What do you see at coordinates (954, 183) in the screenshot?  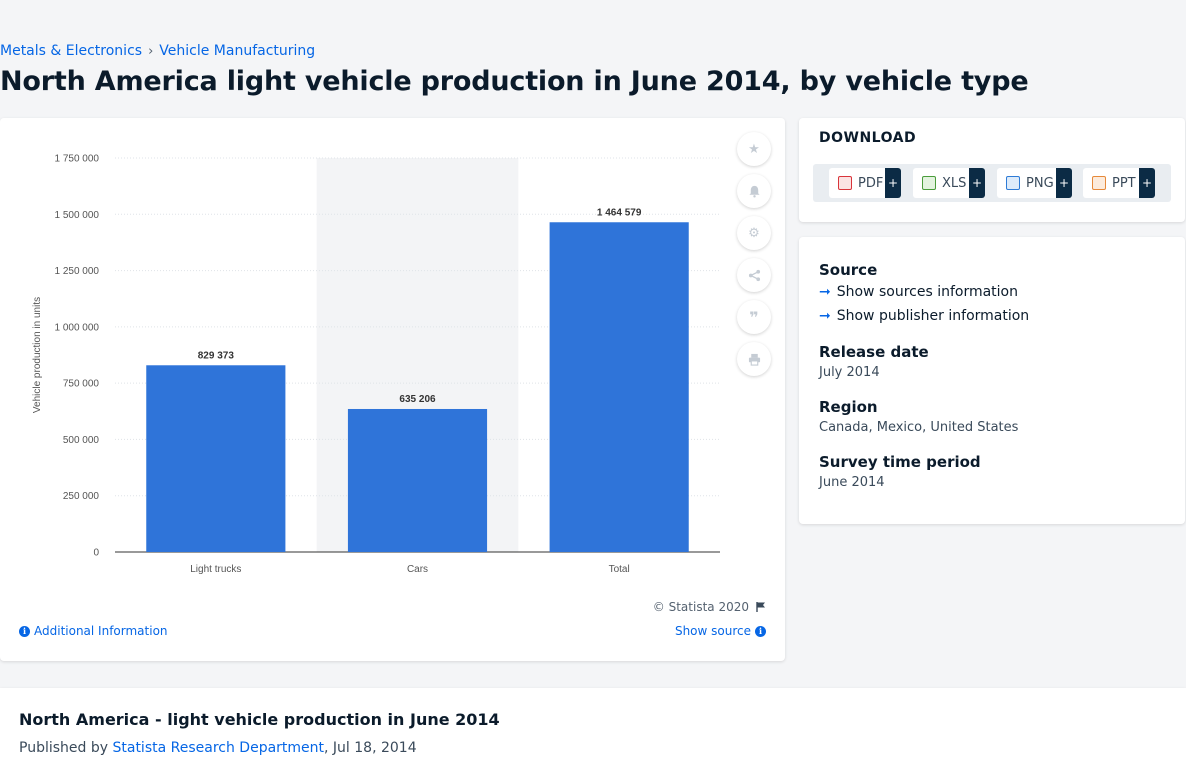 I see `download-xls-label: XLS` at bounding box center [954, 183].